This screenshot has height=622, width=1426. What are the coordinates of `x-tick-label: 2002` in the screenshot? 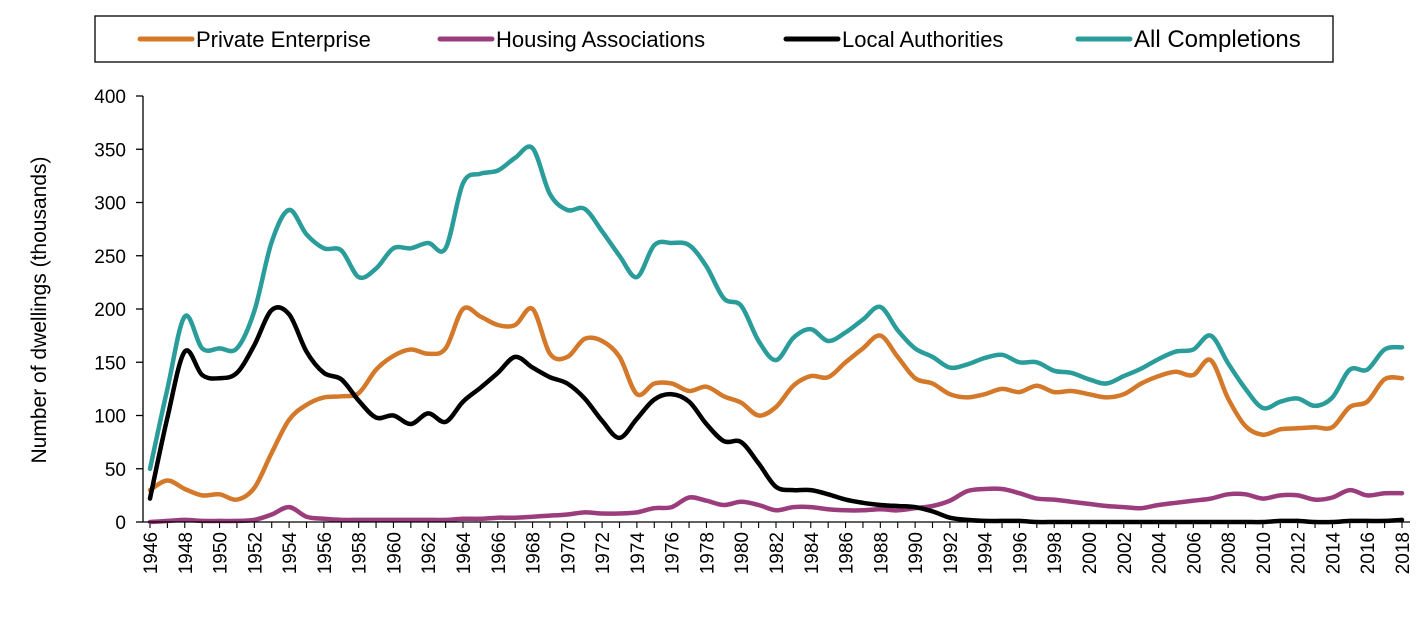 It's located at (1125, 553).